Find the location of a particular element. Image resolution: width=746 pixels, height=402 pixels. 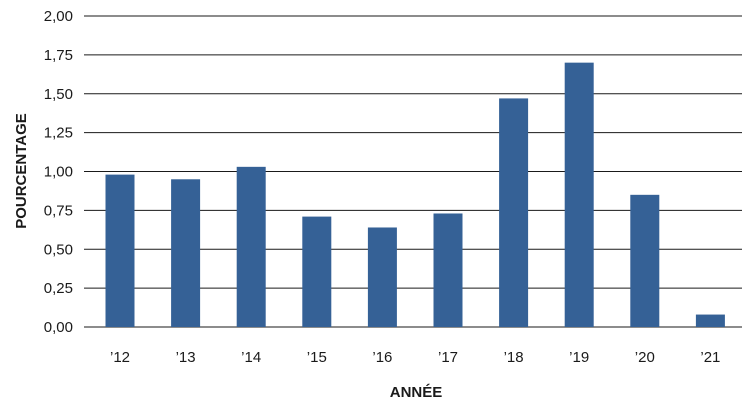

x-tick-label: ’14 is located at coordinates (251, 357).